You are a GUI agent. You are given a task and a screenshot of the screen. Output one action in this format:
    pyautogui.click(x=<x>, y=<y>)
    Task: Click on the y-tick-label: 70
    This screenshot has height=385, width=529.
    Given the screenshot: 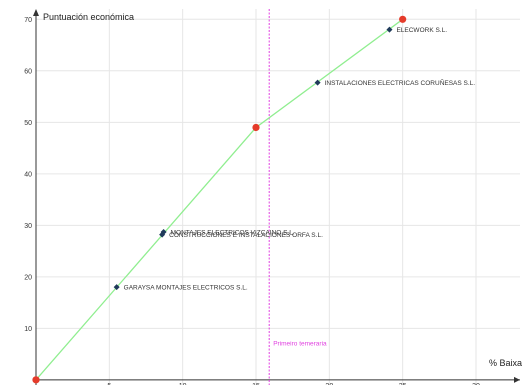 What is the action you would take?
    pyautogui.click(x=28, y=20)
    